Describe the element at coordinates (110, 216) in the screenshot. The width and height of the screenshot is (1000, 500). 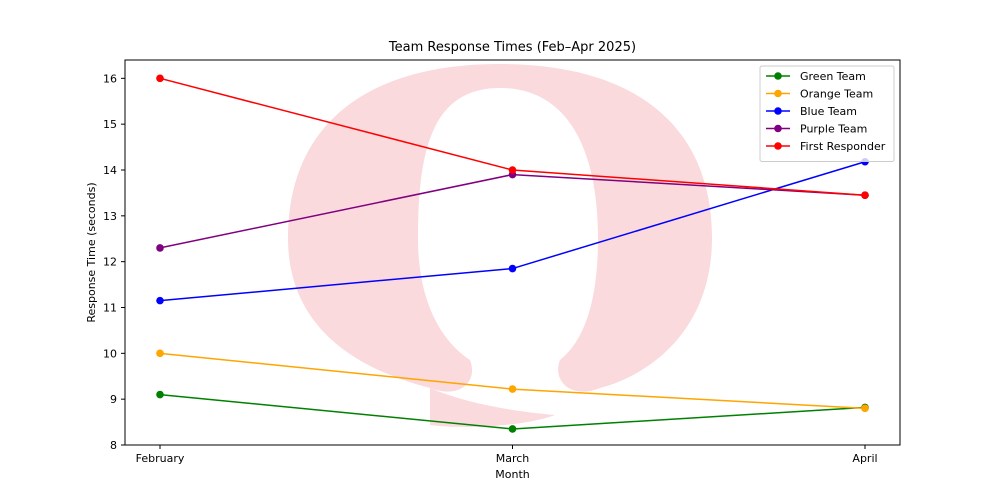
I see `y-tick-label: 13` at that location.